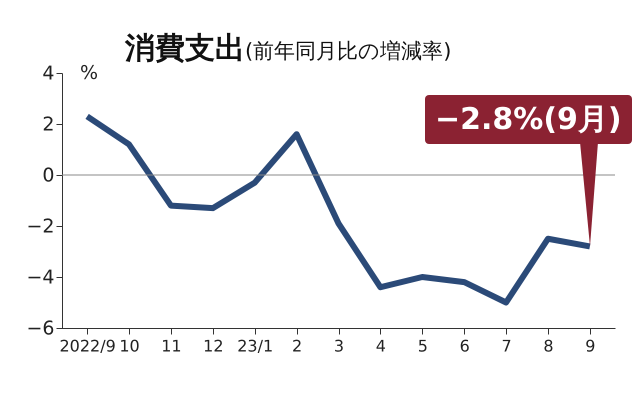  Describe the element at coordinates (87, 346) in the screenshot. I see `x-tick-label: 2022/9` at that location.